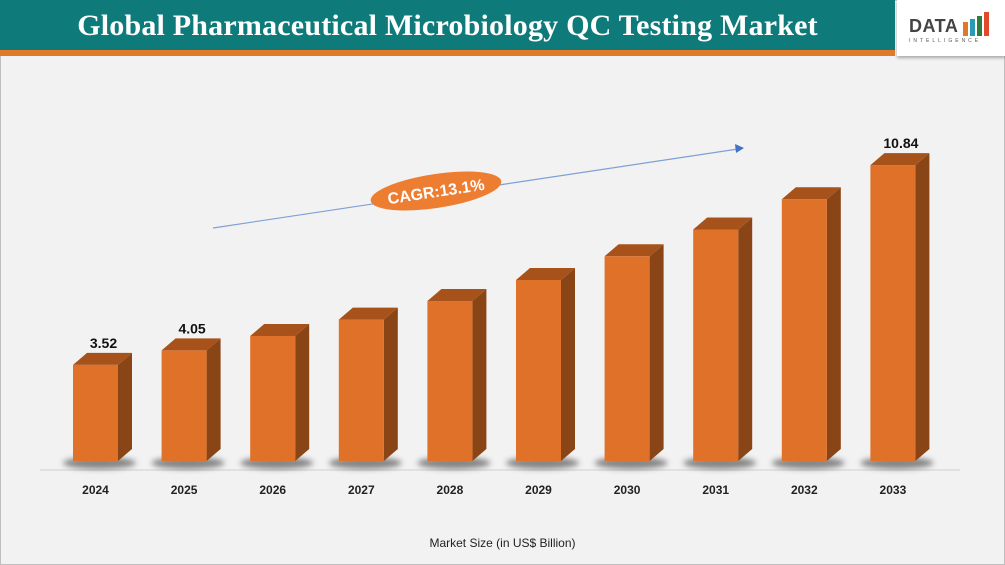  What do you see at coordinates (361, 390) in the screenshot?
I see `bar-2027` at bounding box center [361, 390].